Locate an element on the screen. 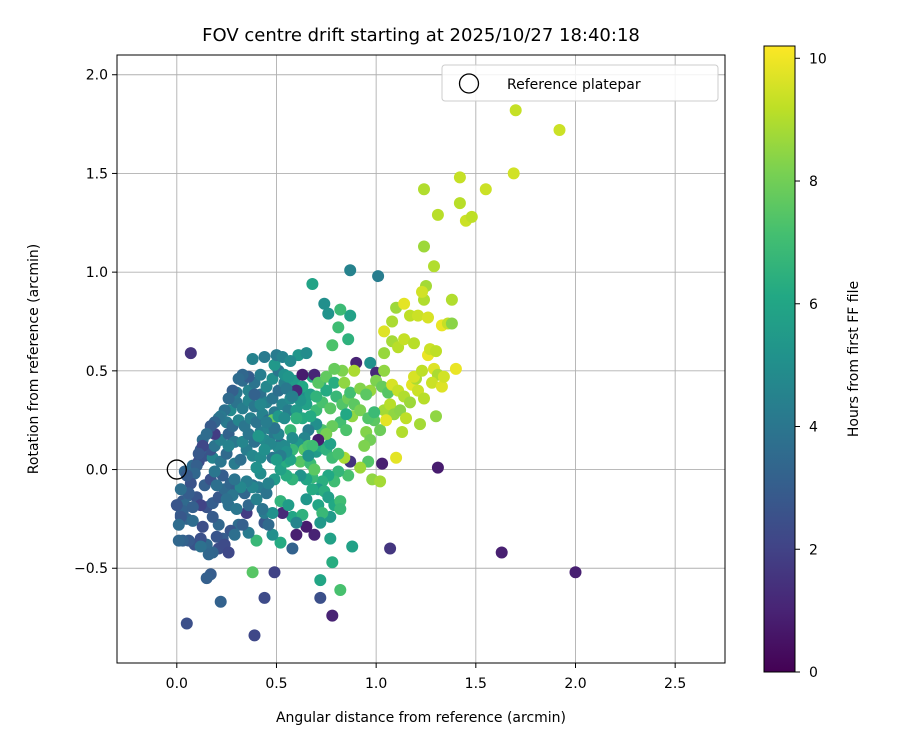 The width and height of the screenshot is (900, 750). y-tick-label: 1.5 is located at coordinates (97, 174).